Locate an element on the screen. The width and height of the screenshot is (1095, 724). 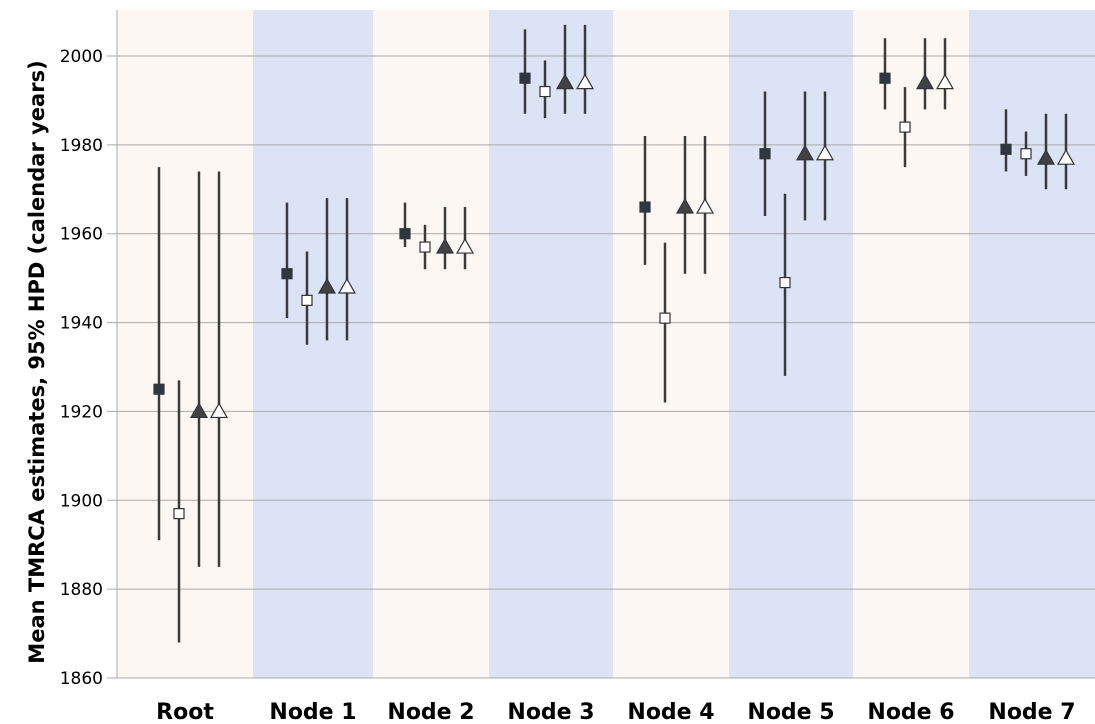
x-tick-label: Node 5 is located at coordinates (790, 712).